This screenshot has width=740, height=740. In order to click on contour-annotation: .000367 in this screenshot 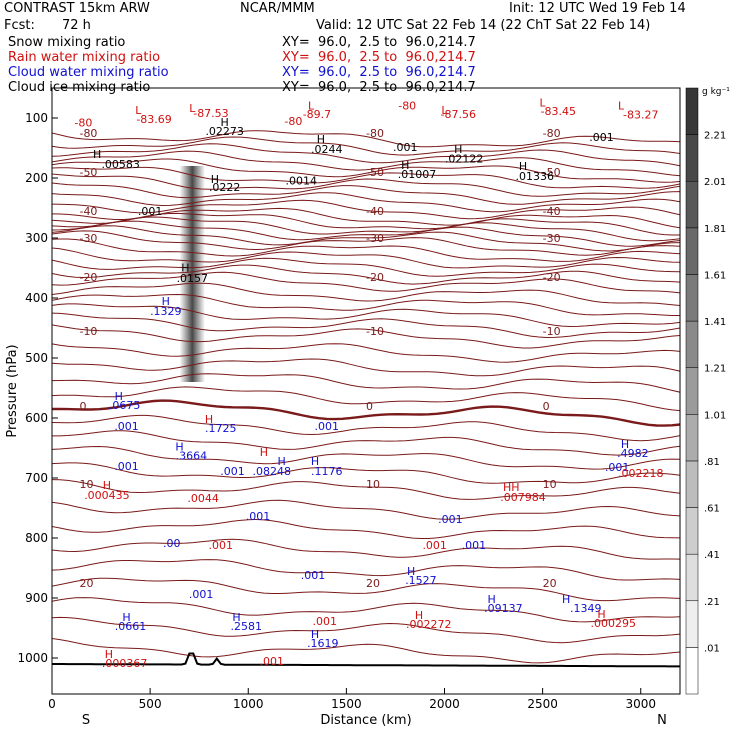, I will do `click(125, 663)`.